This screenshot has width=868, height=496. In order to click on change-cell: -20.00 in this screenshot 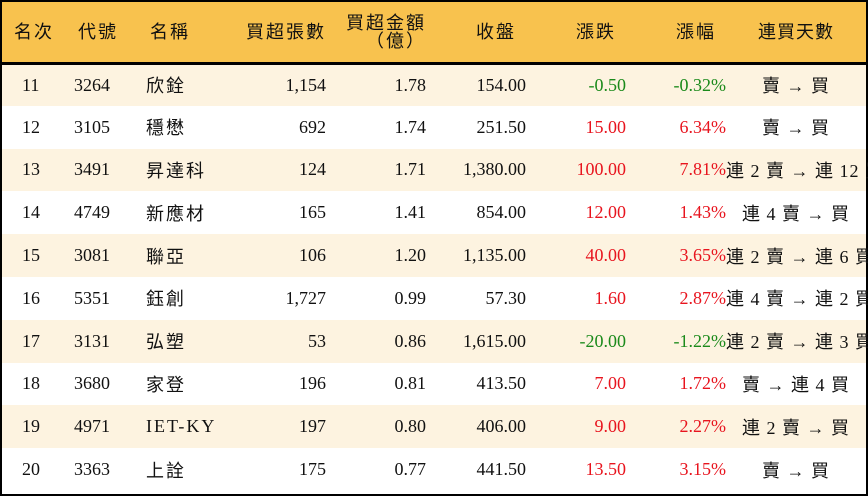, I will do `click(603, 340)`.